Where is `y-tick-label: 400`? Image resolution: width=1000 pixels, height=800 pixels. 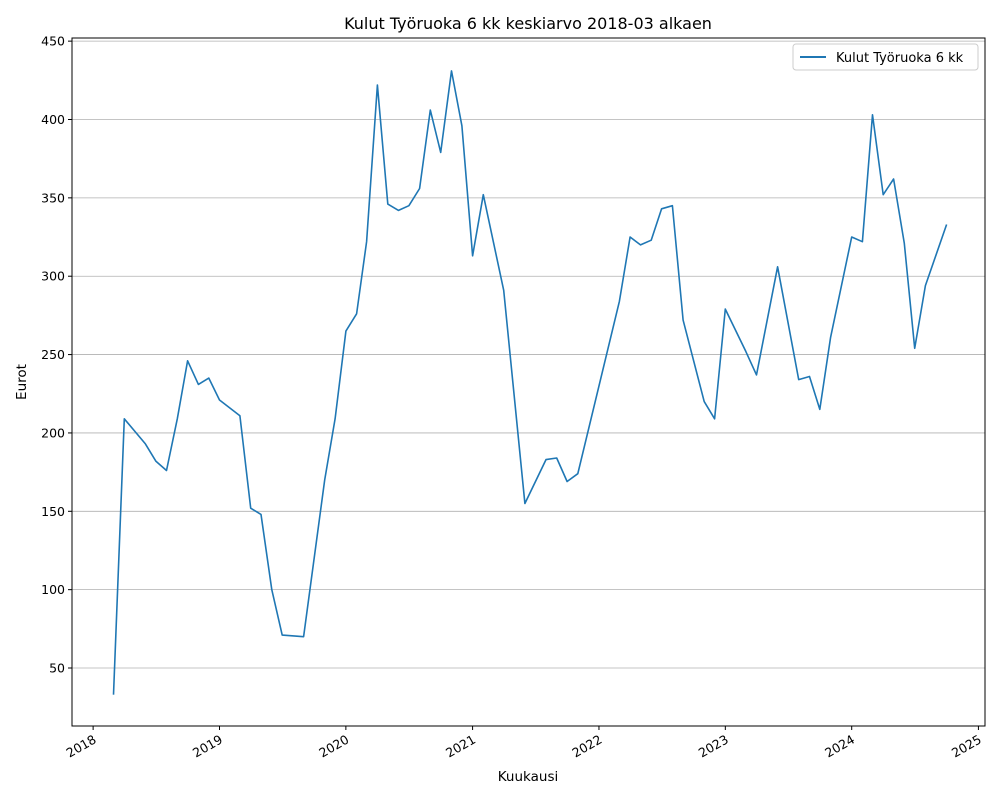 y-tick-label: 400 is located at coordinates (53, 119).